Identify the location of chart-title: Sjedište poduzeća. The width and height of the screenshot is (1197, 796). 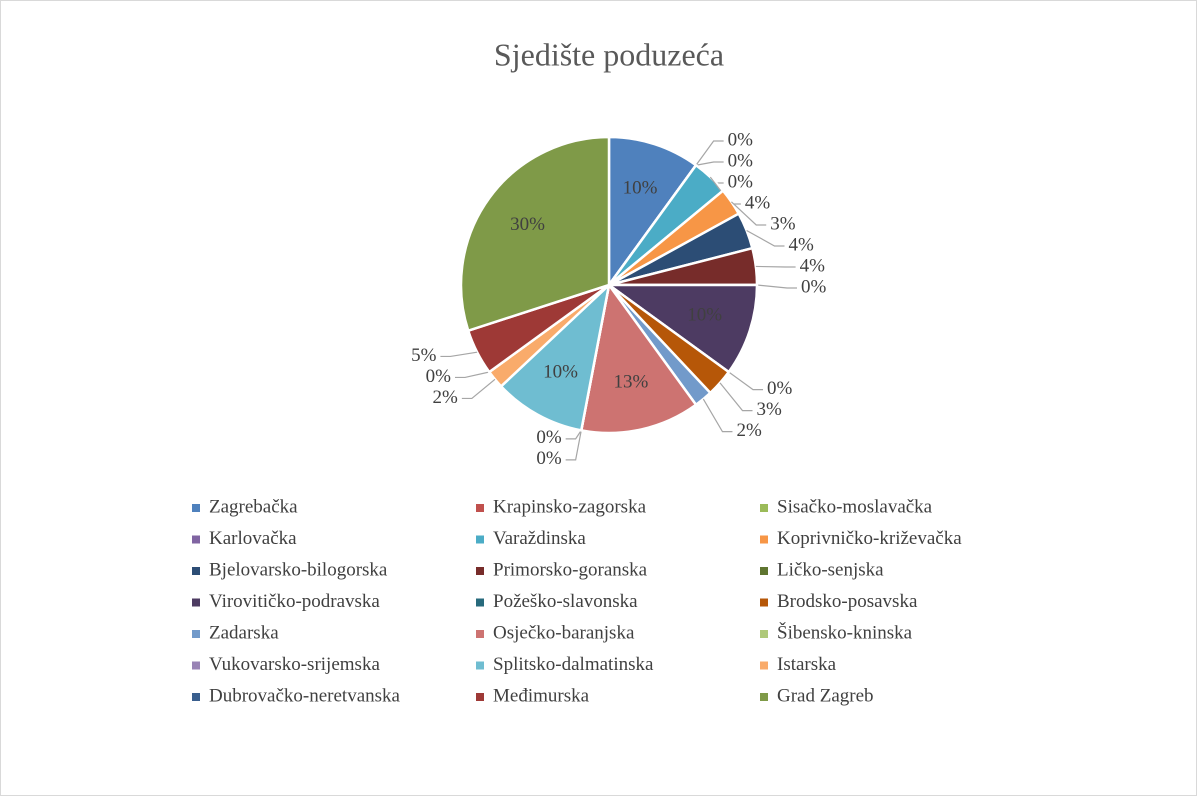
(609, 54).